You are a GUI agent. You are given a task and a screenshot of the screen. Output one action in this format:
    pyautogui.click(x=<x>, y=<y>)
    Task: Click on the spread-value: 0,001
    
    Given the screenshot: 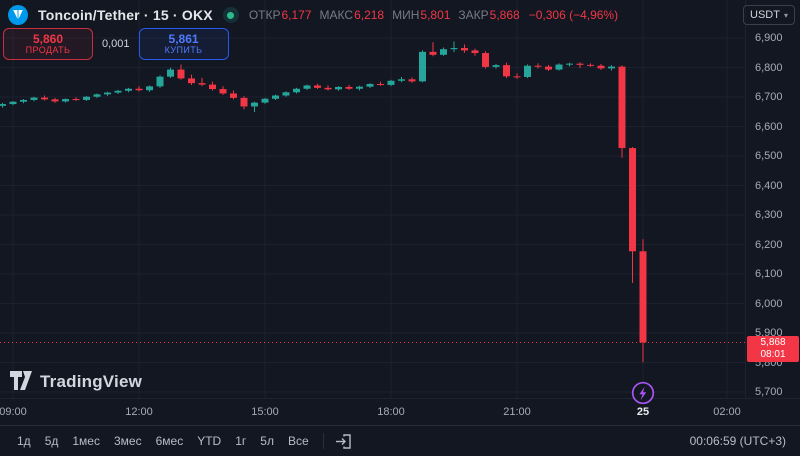 What is the action you would take?
    pyautogui.click(x=116, y=44)
    